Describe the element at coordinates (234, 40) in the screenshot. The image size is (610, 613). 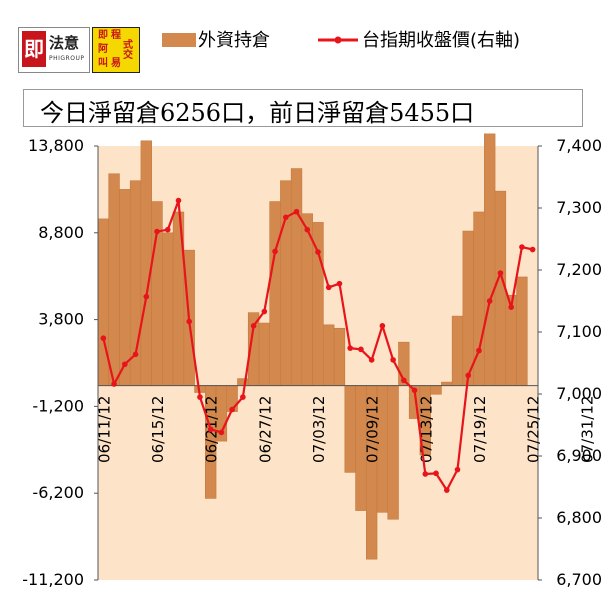
I see `legend-bar-label: 外資持倉` at that location.